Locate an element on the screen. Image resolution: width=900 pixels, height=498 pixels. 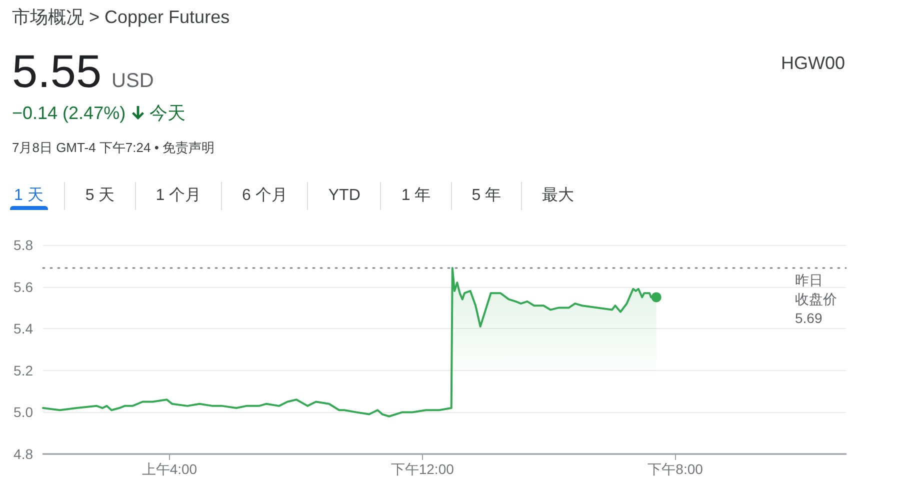
text: 最大 is located at coordinates (557, 196).